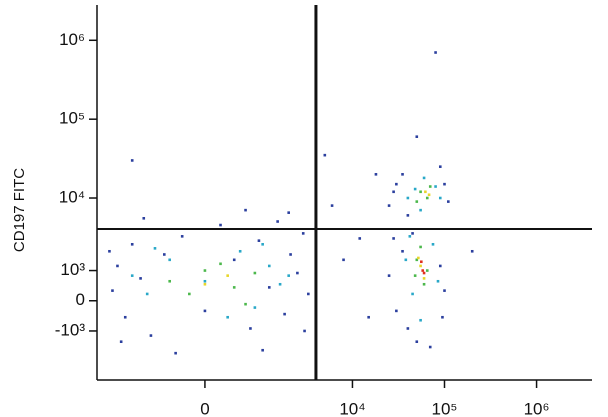  What do you see at coordinates (72, 118) in the screenshot?
I see `y-tick-label: 10⁵` at bounding box center [72, 118].